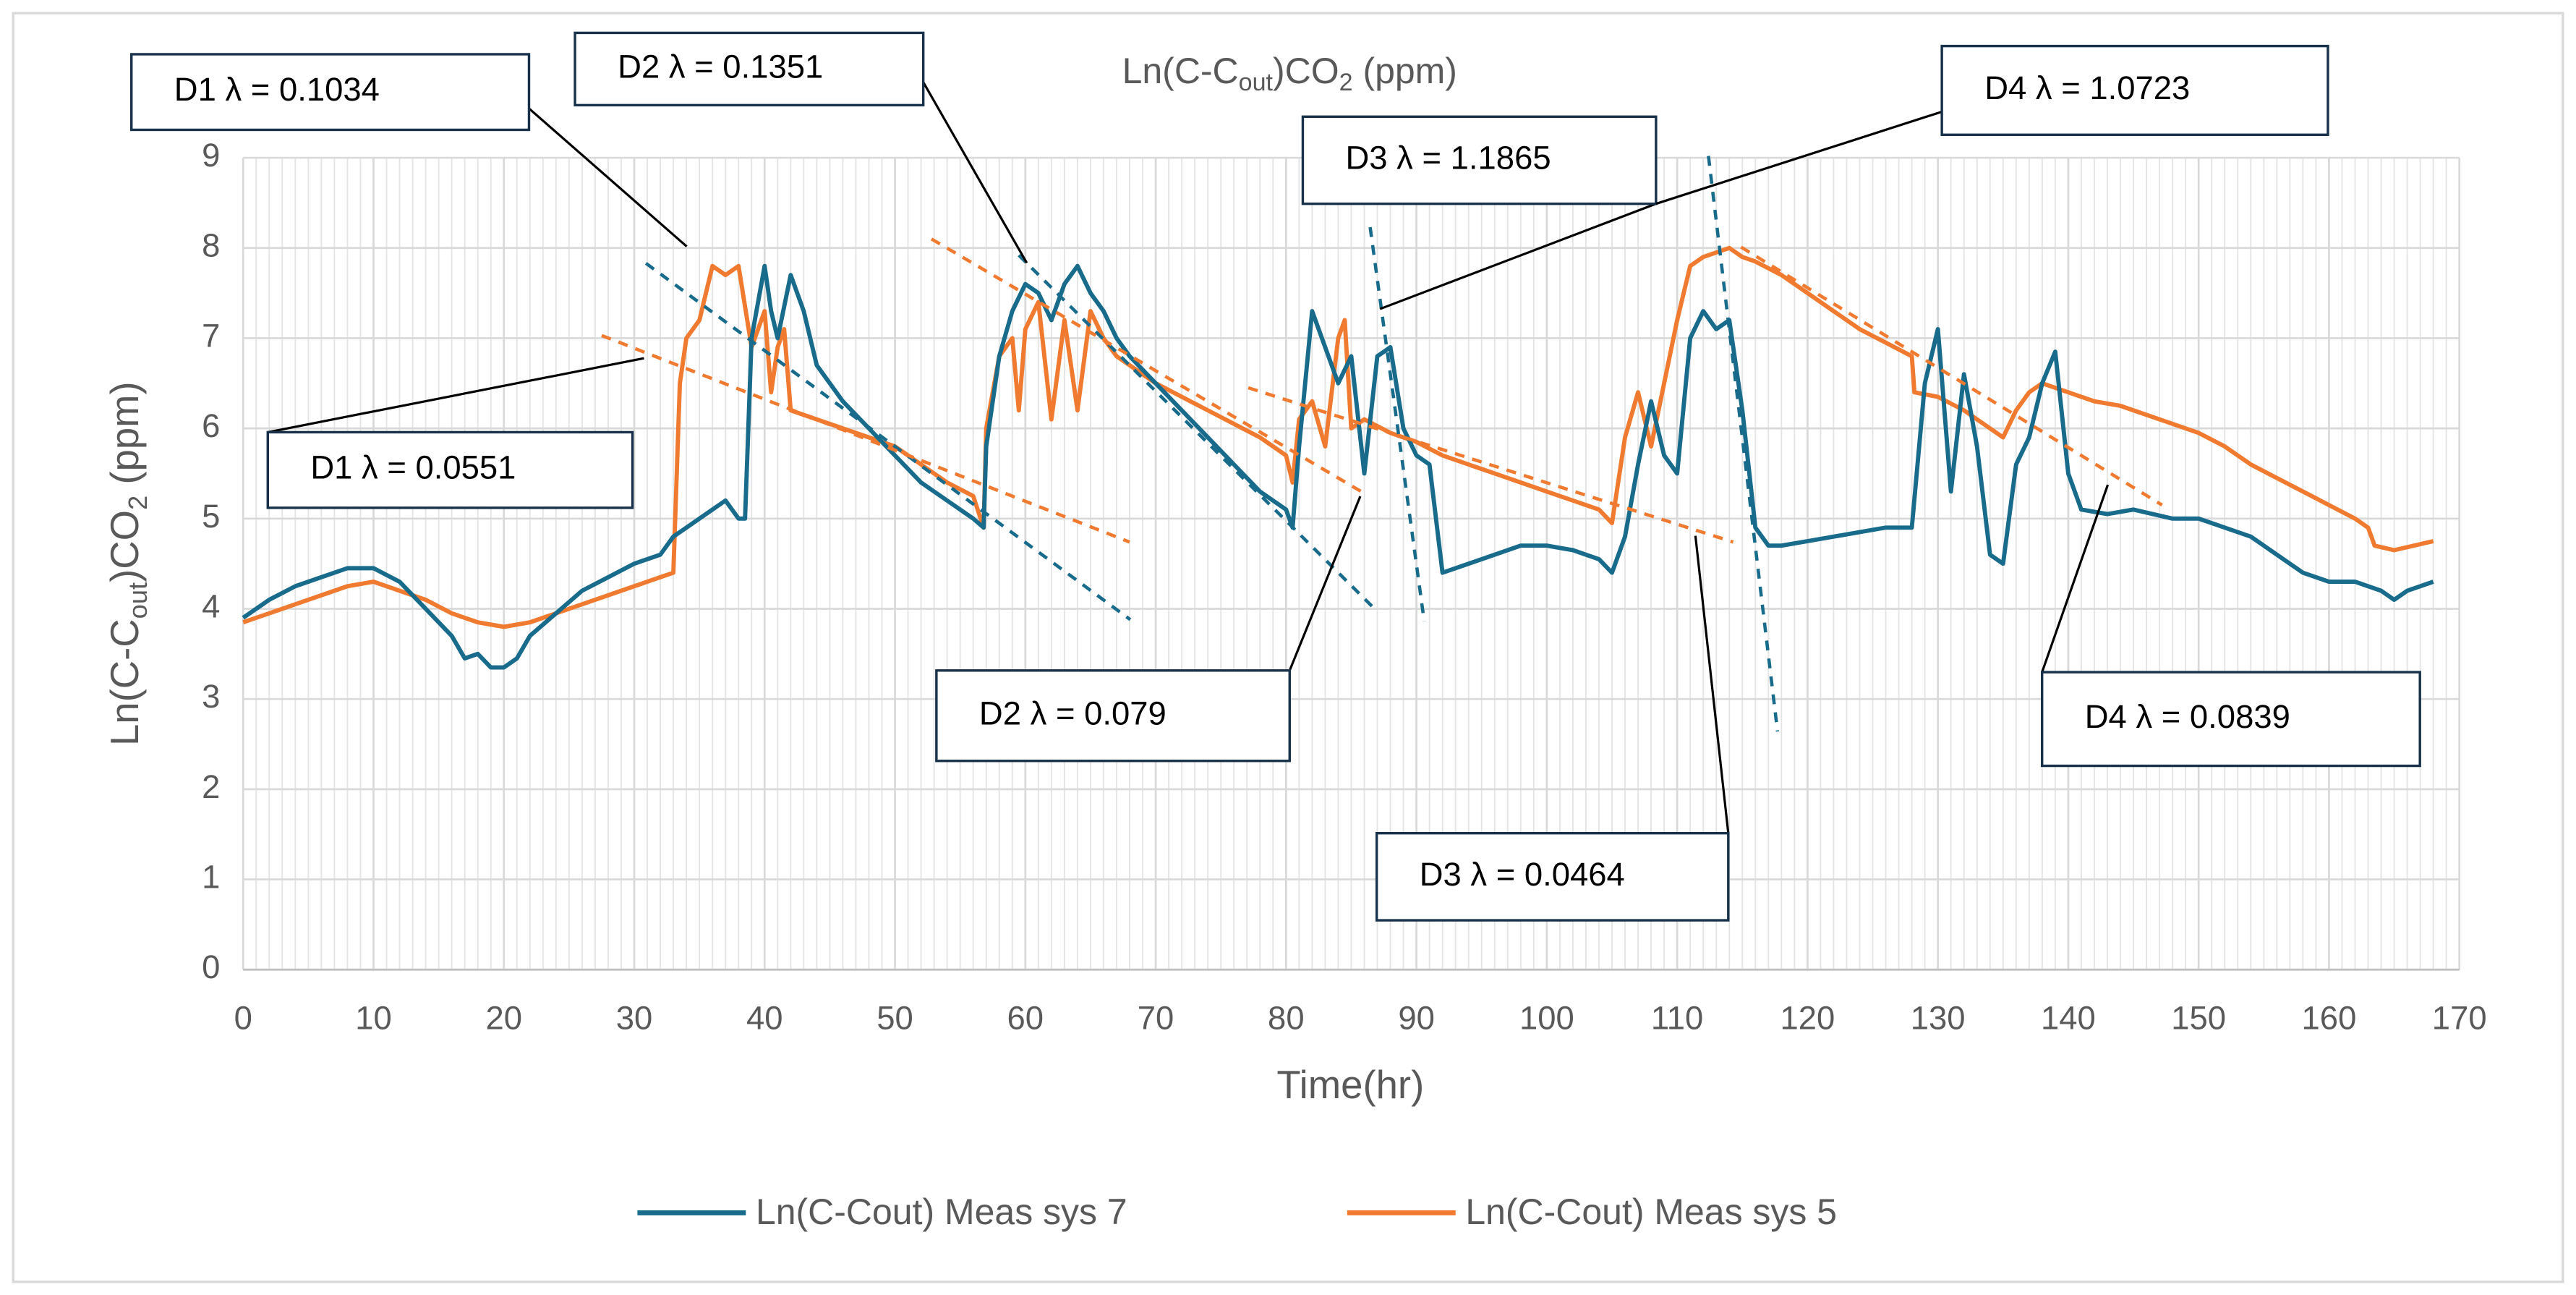 The image size is (2576, 1295). What do you see at coordinates (211, 516) in the screenshot?
I see `y-tick-label: 5` at bounding box center [211, 516].